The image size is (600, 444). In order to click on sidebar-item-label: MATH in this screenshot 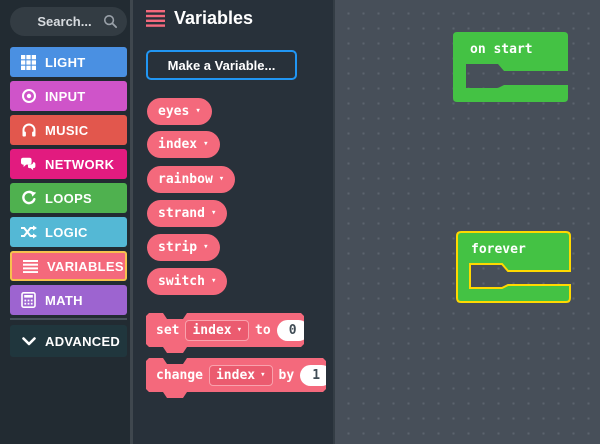, I will do `click(64, 300)`.